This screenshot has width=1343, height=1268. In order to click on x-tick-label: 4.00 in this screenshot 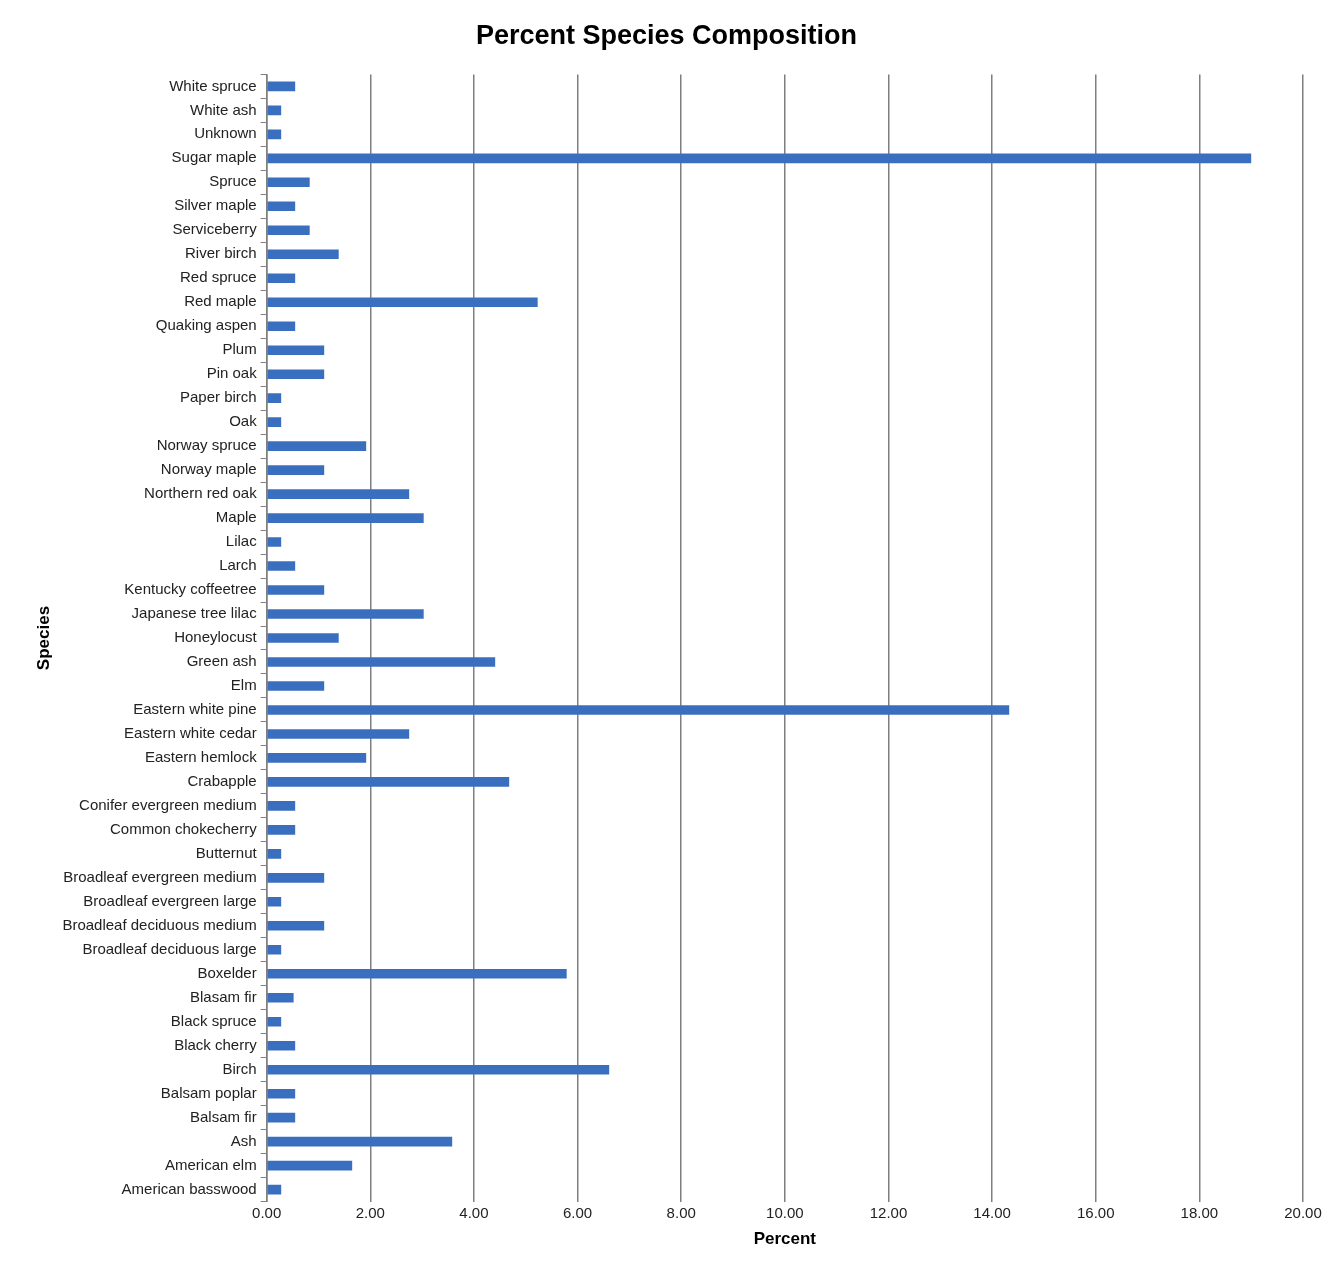, I will do `click(474, 1212)`.